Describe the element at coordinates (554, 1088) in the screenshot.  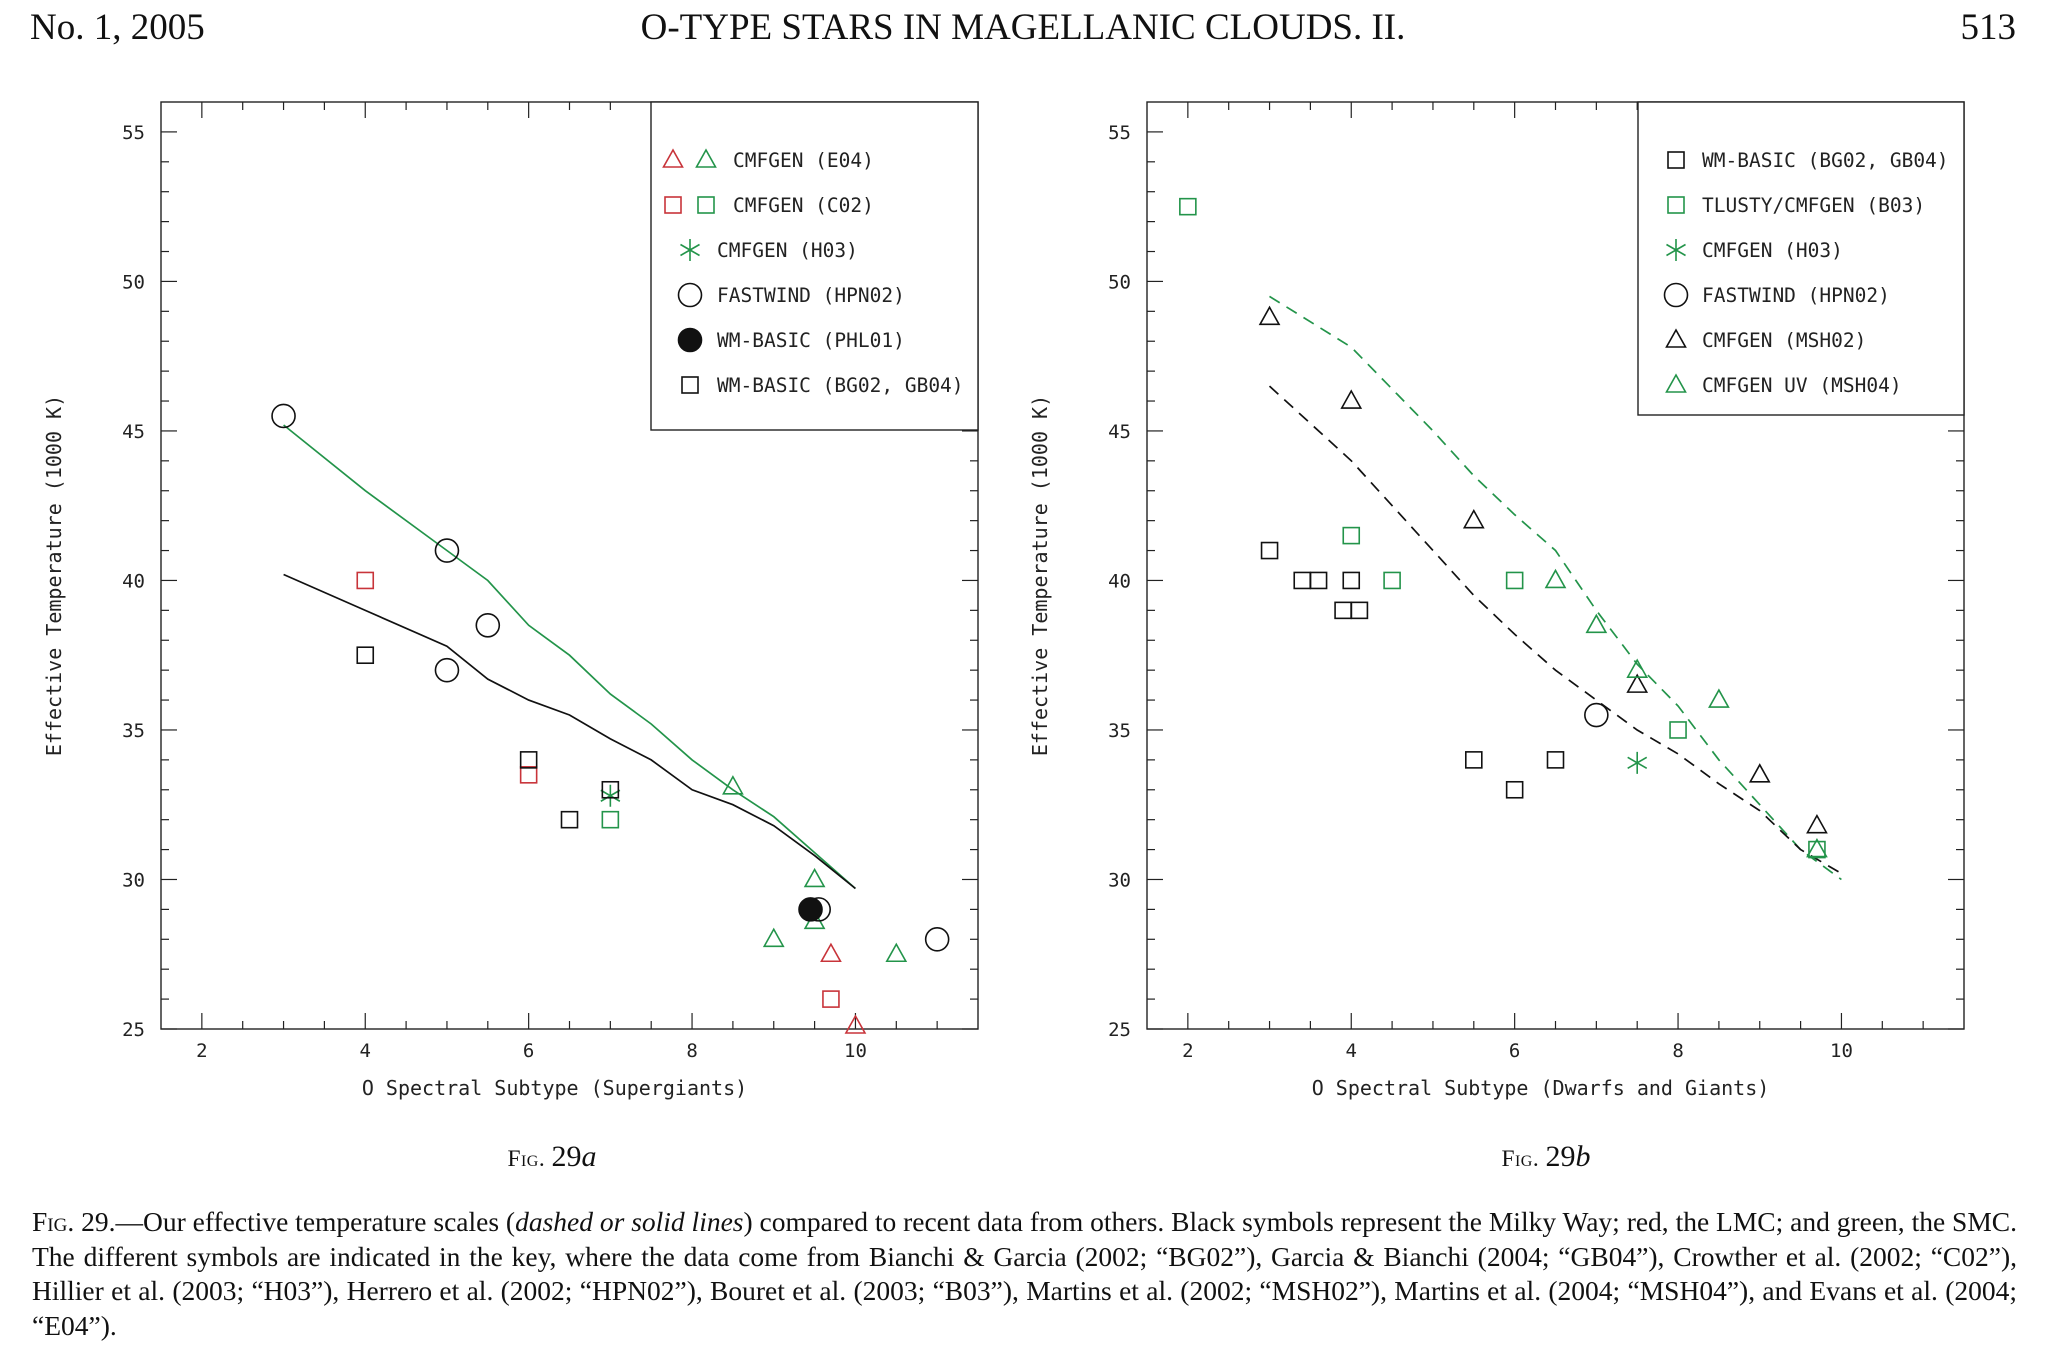
I see `x-axis-label: O Spectral Subtype (Supergiants)` at that location.